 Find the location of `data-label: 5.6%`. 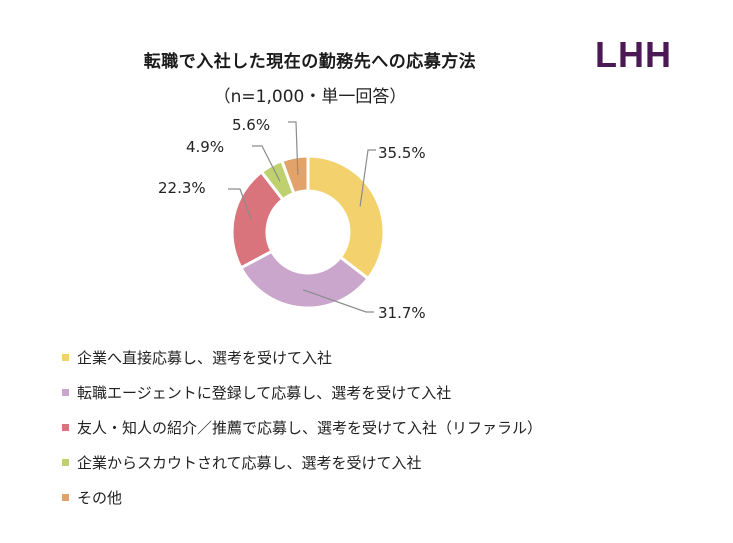

data-label: 5.6% is located at coordinates (251, 125).